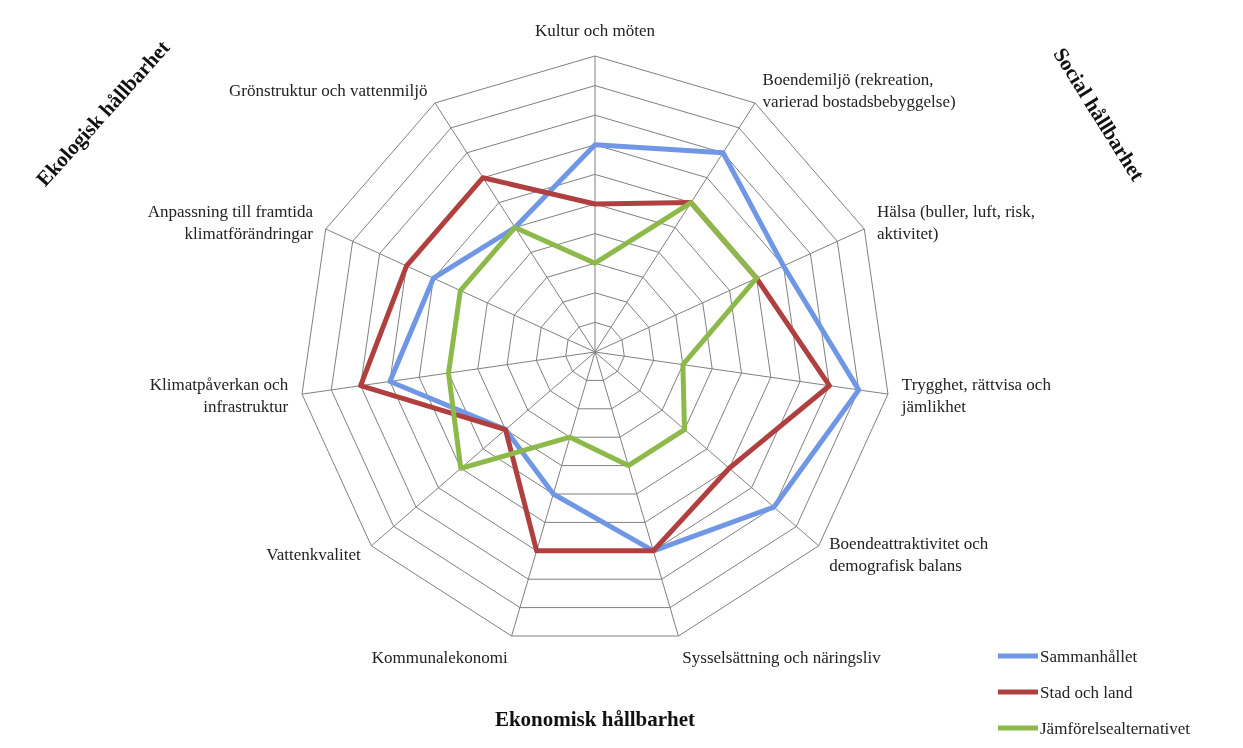  Describe the element at coordinates (595, 30) in the screenshot. I see `spoke-label: Kultur och möten` at that location.